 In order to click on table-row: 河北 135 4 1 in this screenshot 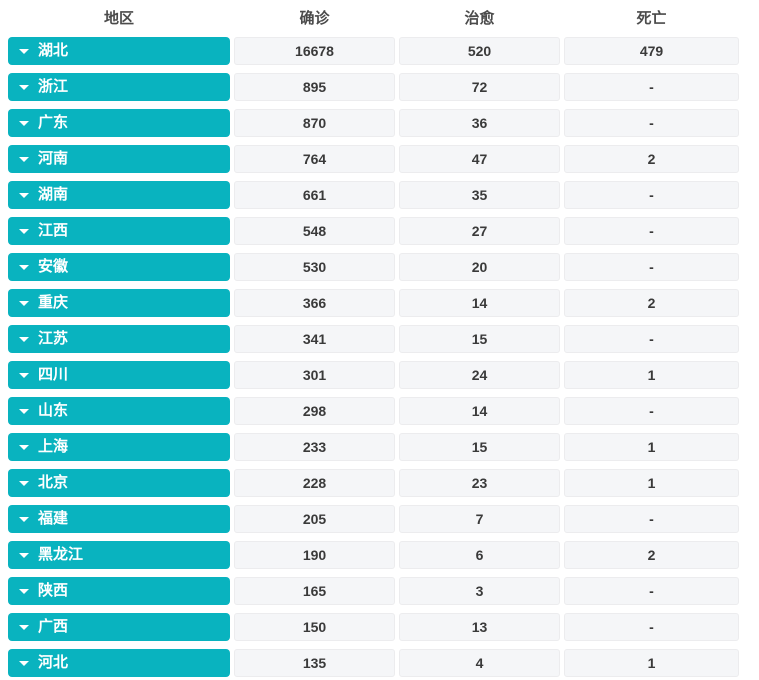, I will do `click(383, 663)`.